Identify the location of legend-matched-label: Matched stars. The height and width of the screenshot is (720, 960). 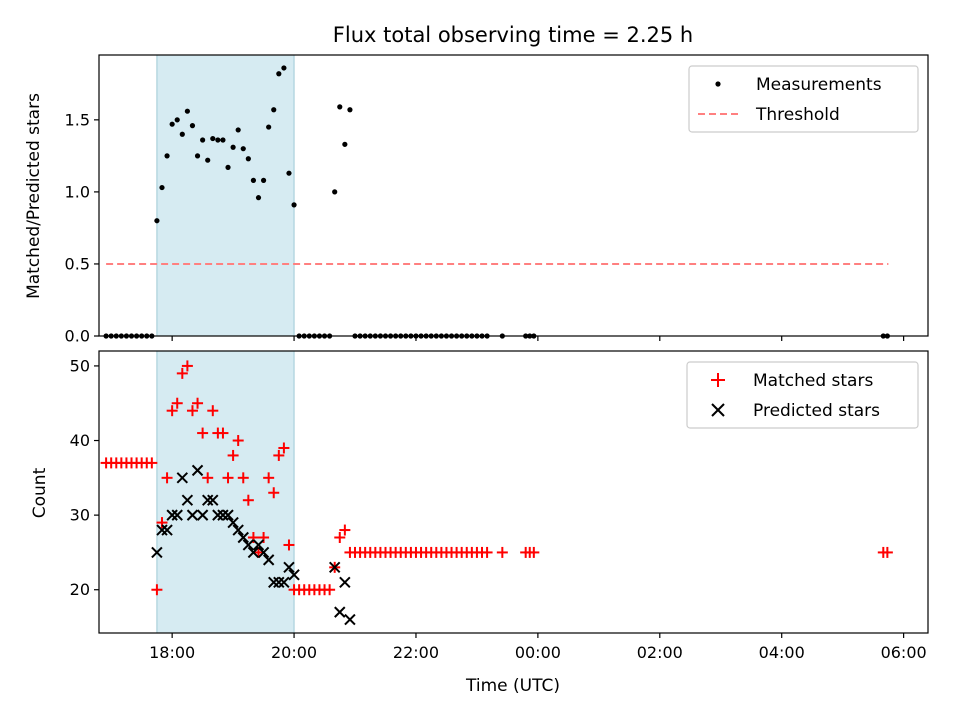
(813, 381).